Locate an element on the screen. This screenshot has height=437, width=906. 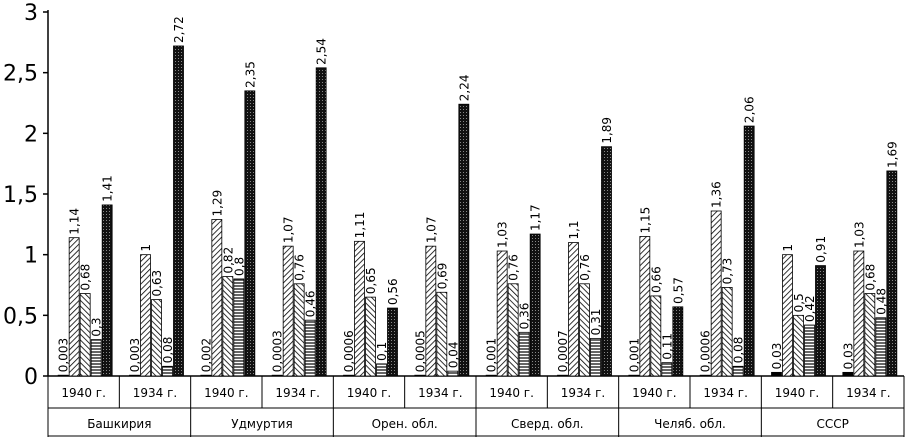
bar-value-label: 1,15 is located at coordinates (645, 220).